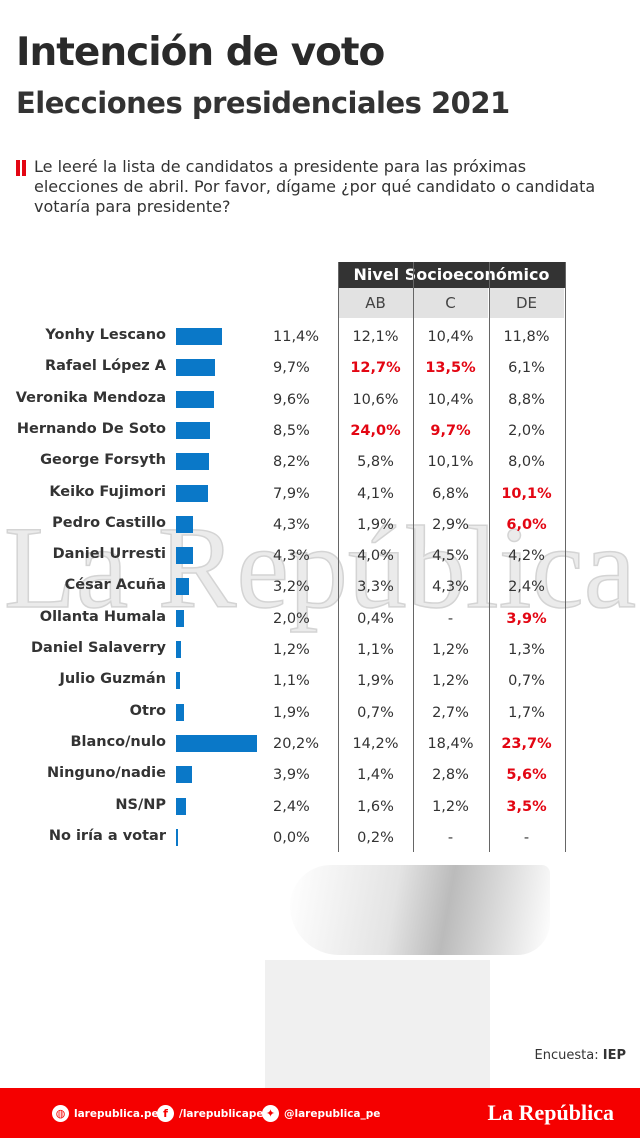 The image size is (640, 1138). Describe the element at coordinates (105, 366) in the screenshot. I see `candidate-name: Rafael López A` at that location.